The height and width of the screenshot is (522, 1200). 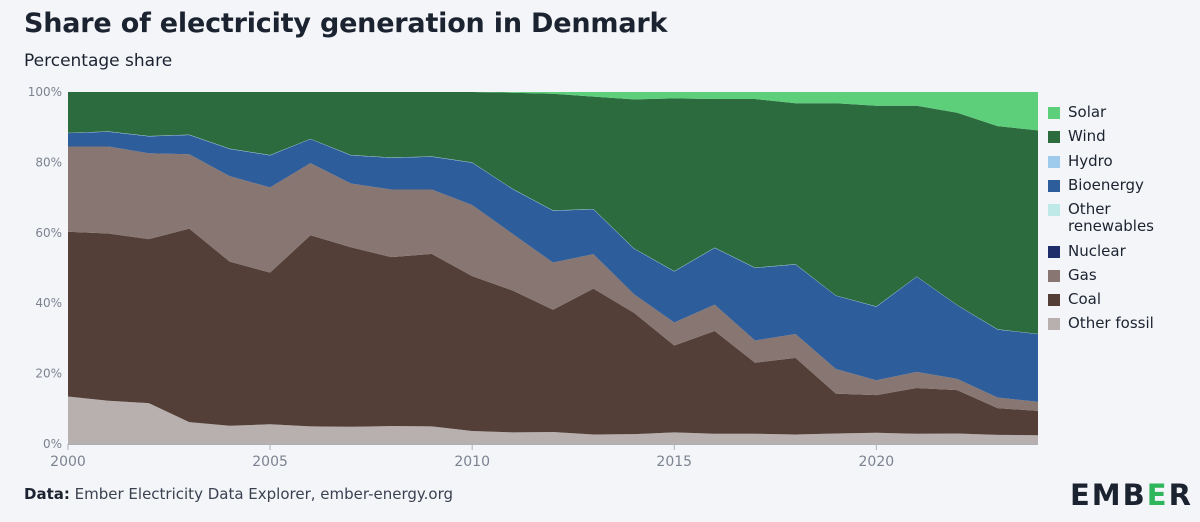 What do you see at coordinates (1157, 495) in the screenshot?
I see `logo-text-mid: E` at bounding box center [1157, 495].